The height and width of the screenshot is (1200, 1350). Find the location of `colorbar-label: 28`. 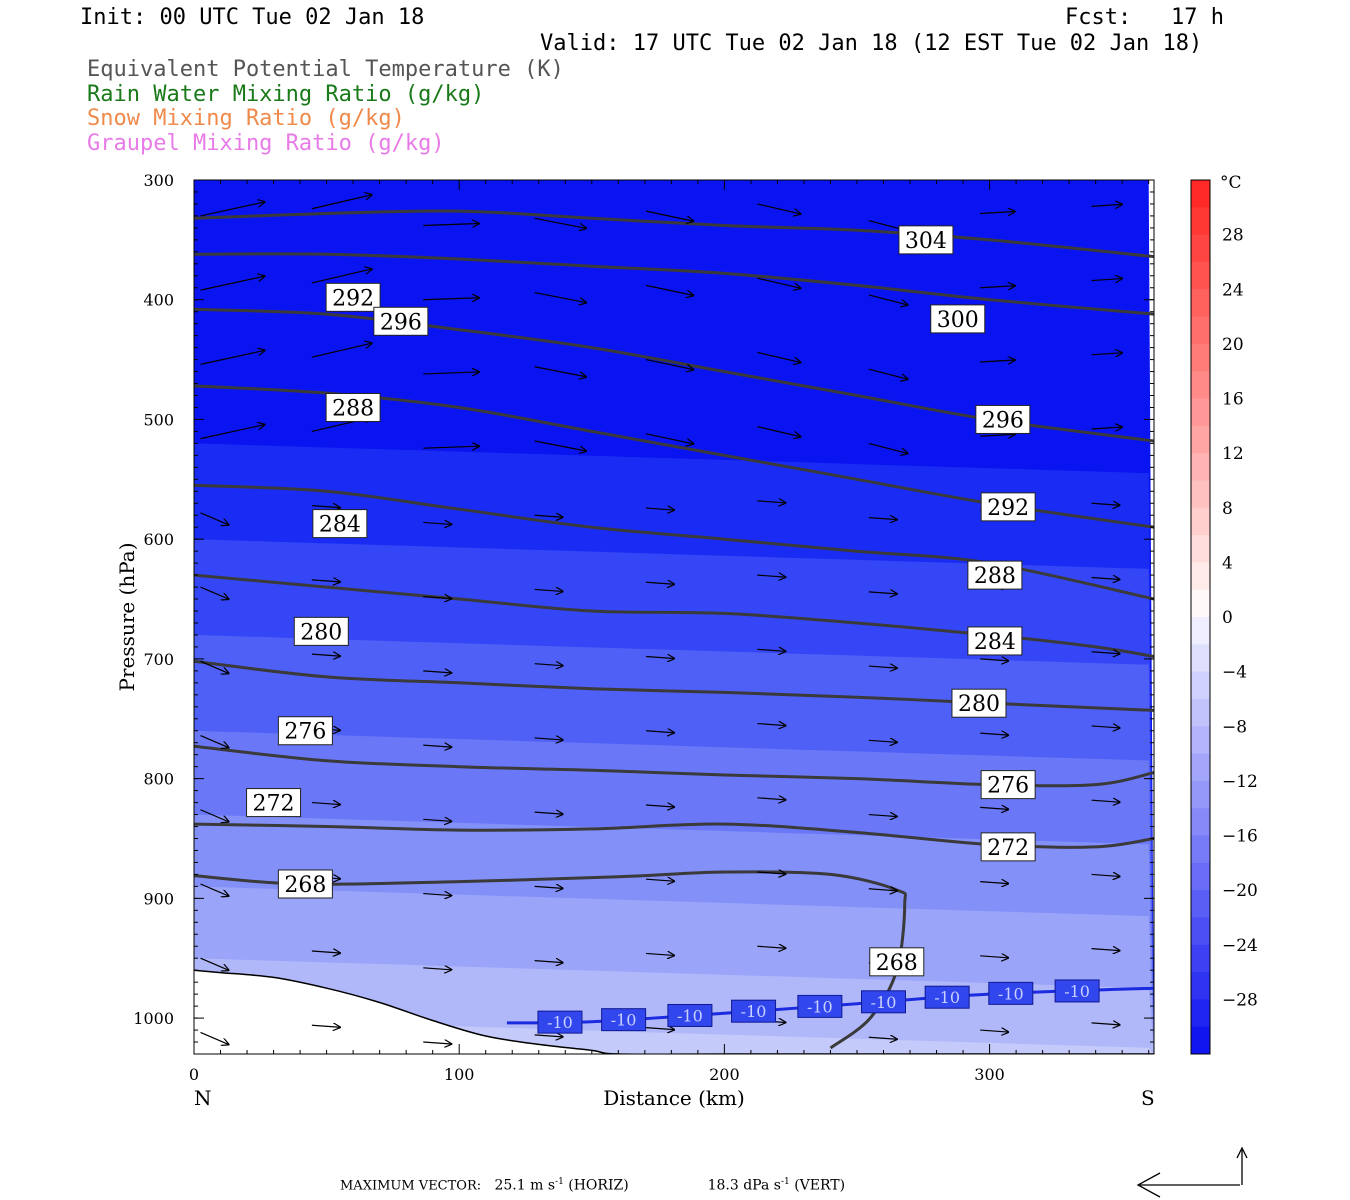

colorbar-label: 28 is located at coordinates (1233, 236).